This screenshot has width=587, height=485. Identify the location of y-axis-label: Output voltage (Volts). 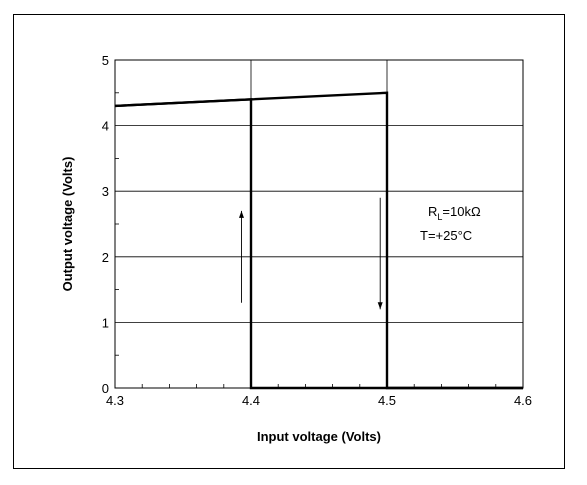
(67, 224).